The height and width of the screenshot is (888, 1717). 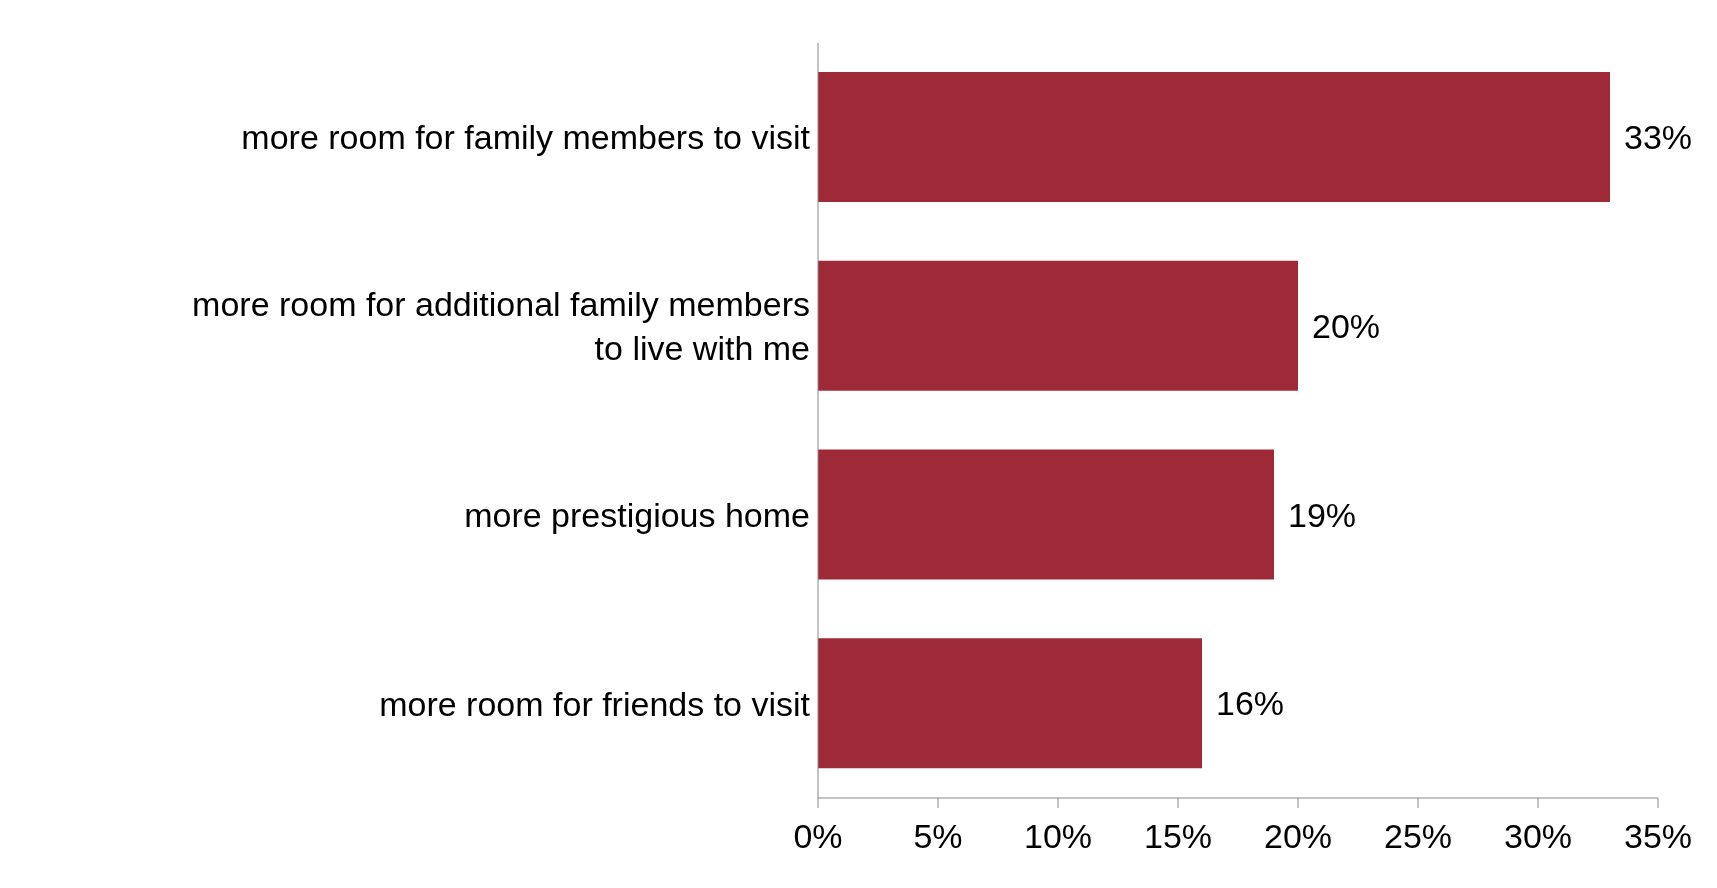 What do you see at coordinates (1538, 836) in the screenshot?
I see `x-tick-label: 30%` at bounding box center [1538, 836].